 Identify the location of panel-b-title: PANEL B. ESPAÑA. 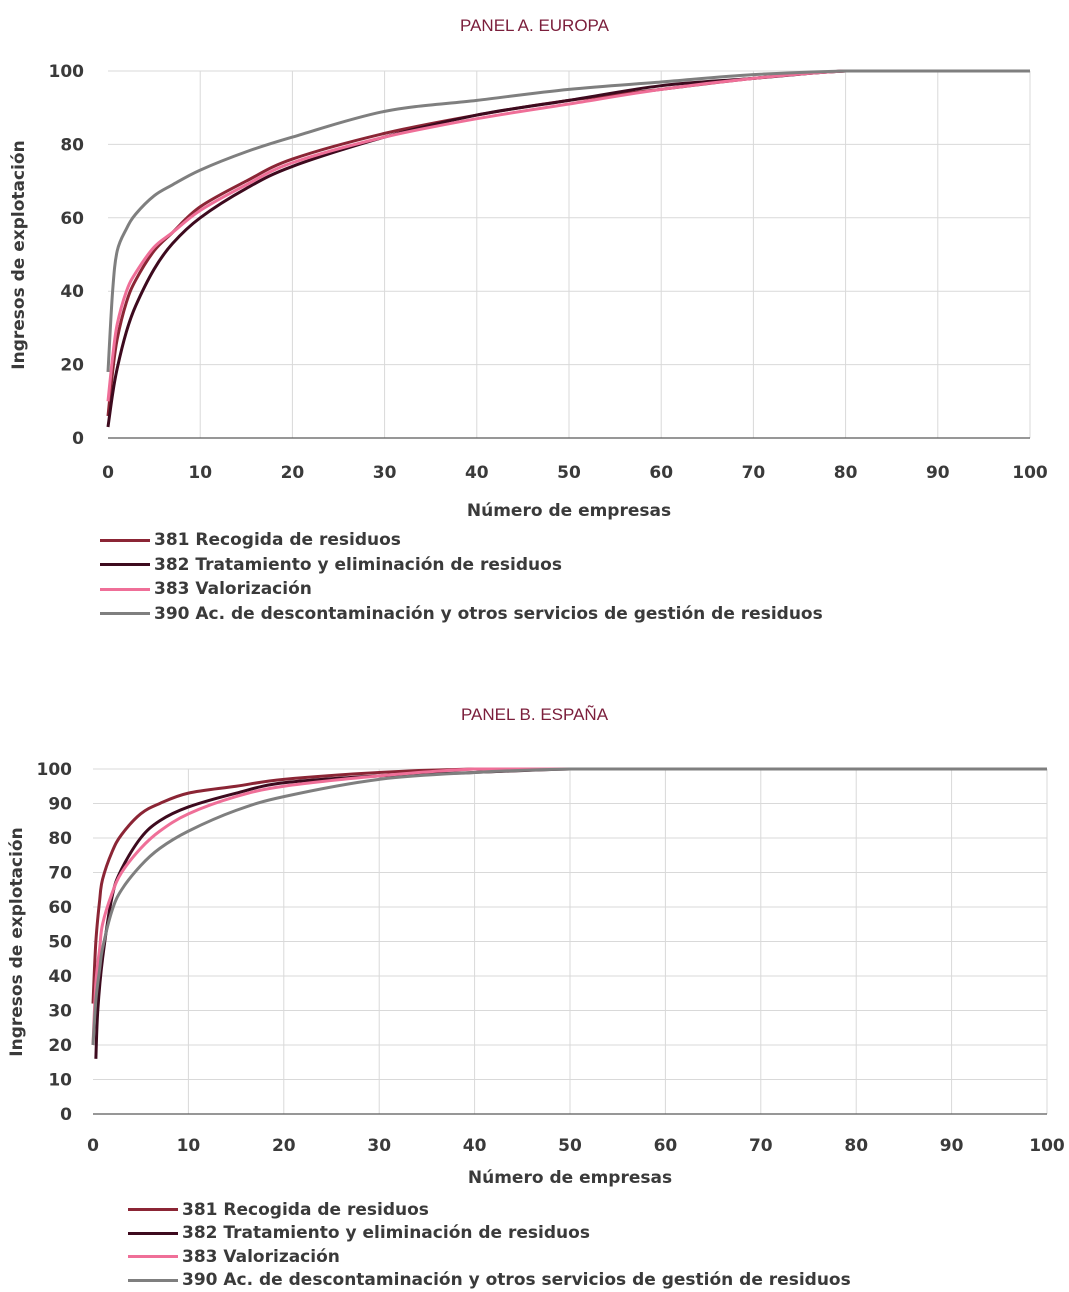
(534, 714).